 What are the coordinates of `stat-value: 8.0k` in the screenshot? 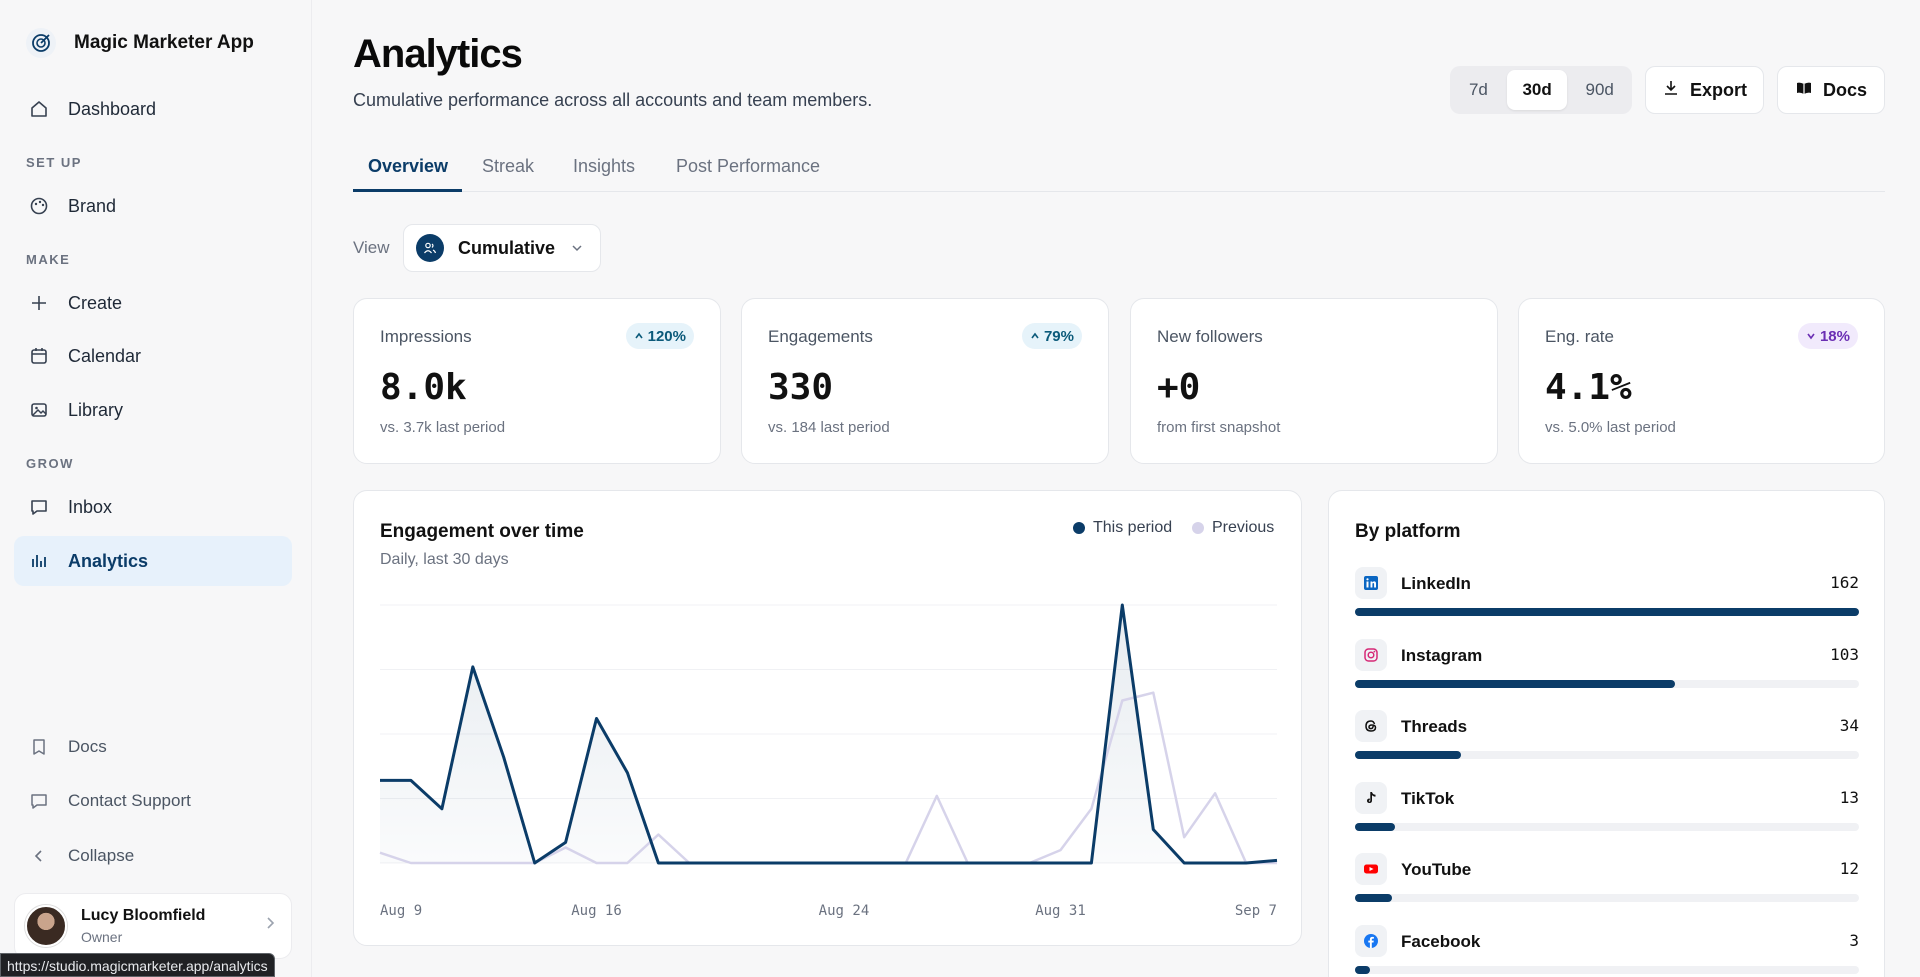 It's located at (423, 387).